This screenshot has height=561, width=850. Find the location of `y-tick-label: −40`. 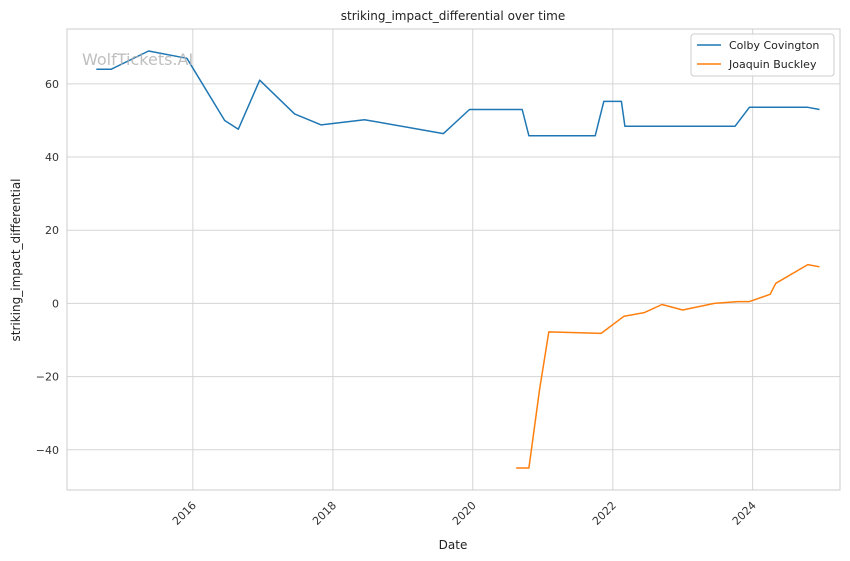

y-tick-label: −40 is located at coordinates (47, 450).